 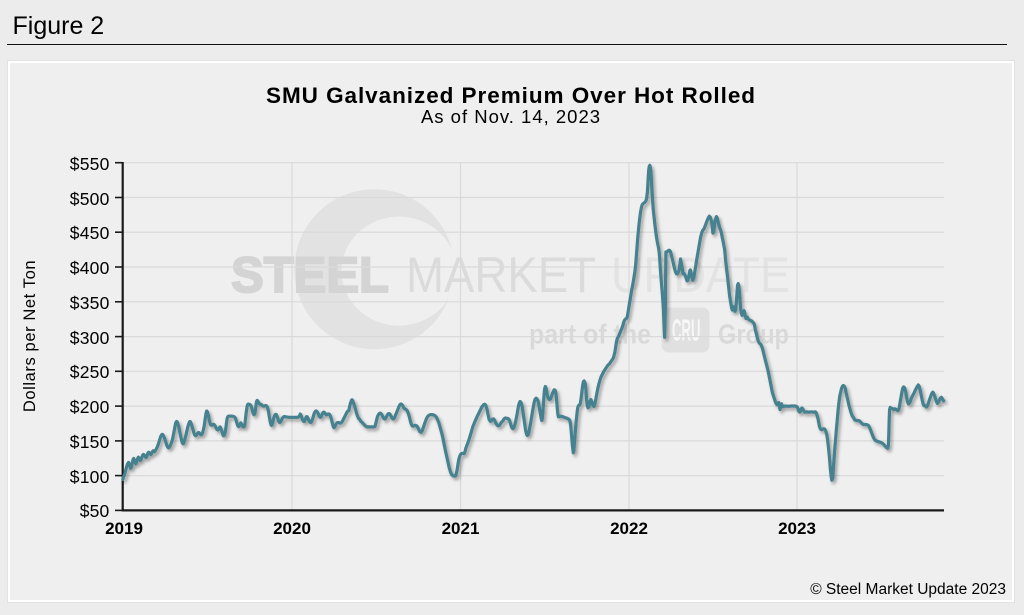 I want to click on svg-text: UPDATE, so click(x=700, y=275).